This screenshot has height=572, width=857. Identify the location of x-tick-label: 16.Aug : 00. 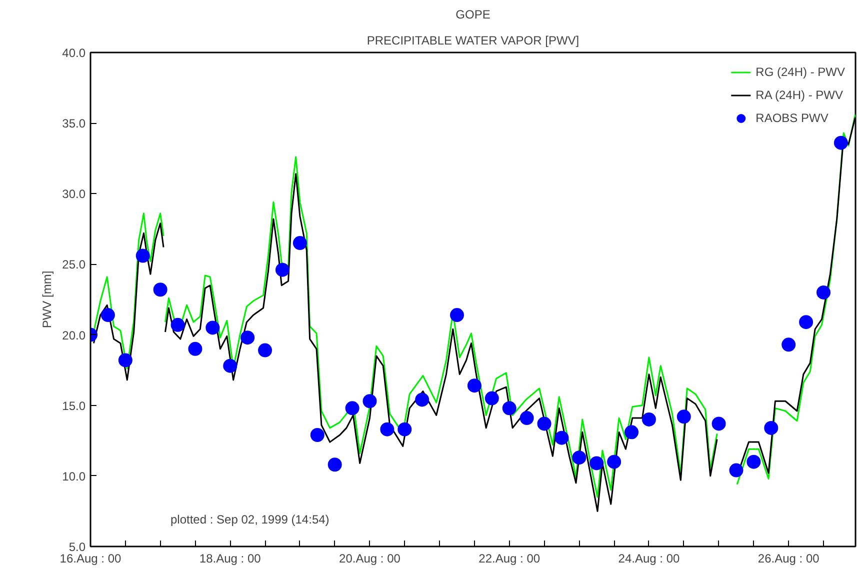
(91, 559).